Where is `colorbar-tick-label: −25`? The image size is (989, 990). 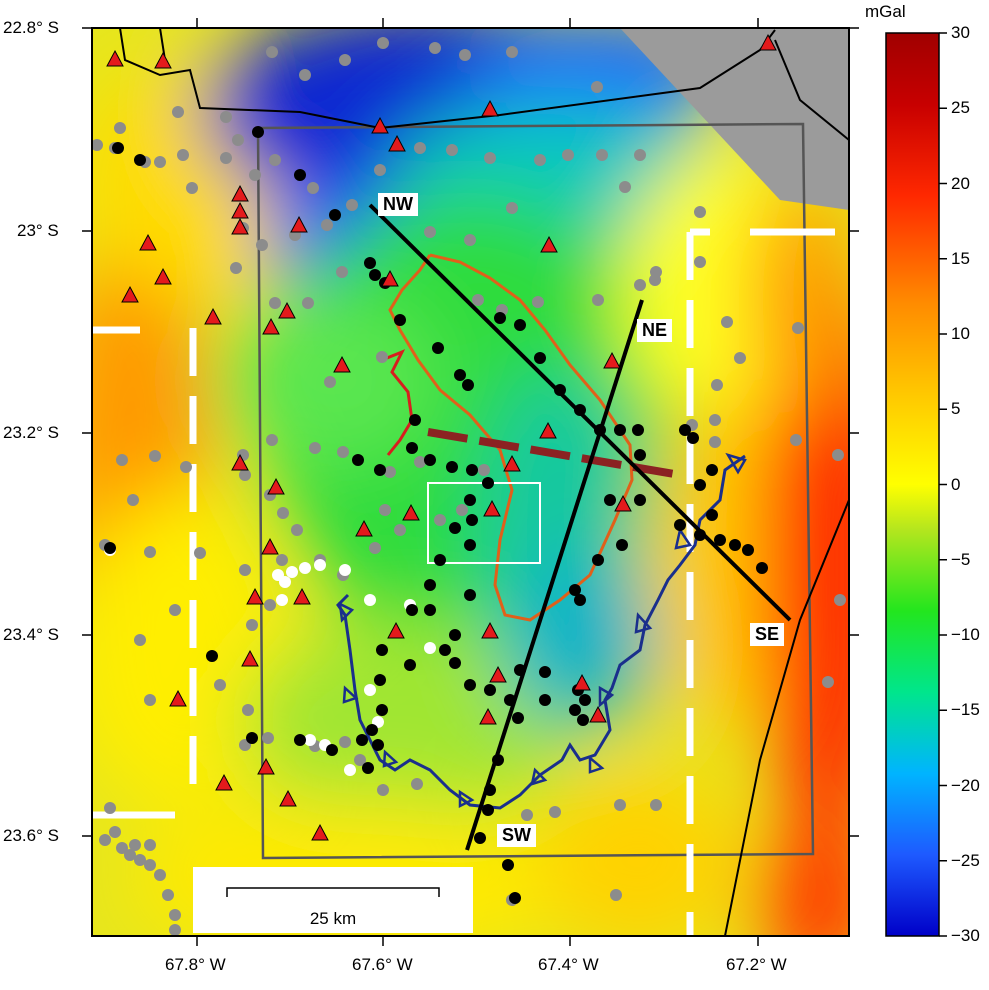
colorbar-tick-label: −25 is located at coordinates (965, 860).